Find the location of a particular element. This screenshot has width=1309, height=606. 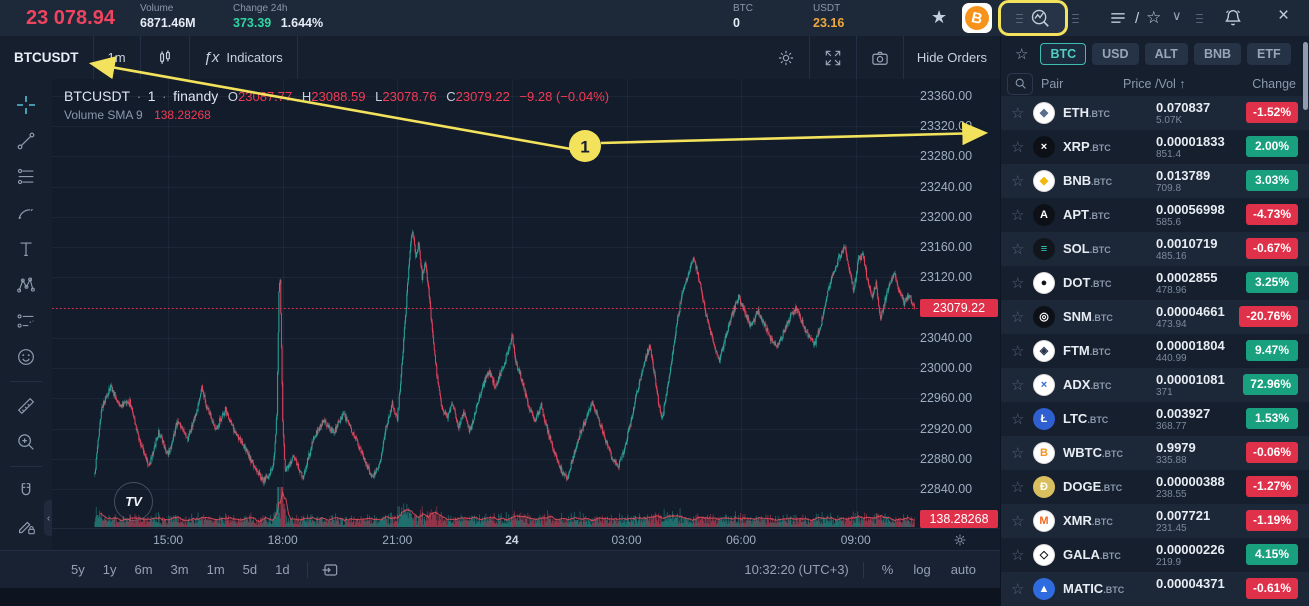

bitcoin-logo: B is located at coordinates (977, 18).